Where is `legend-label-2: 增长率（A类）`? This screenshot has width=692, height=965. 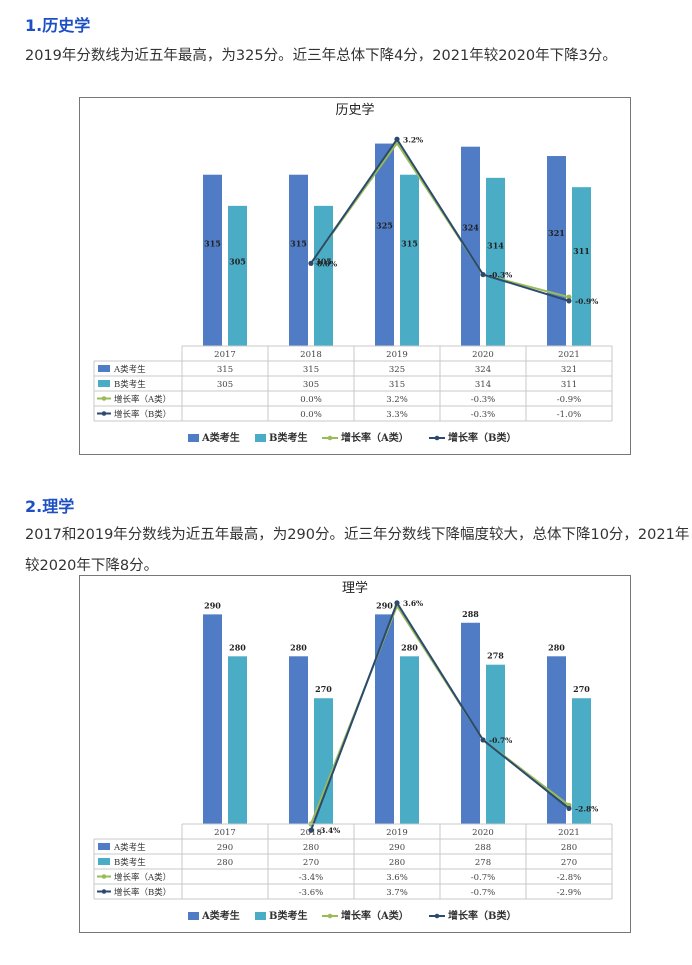
legend-label-2: 增长率（A类） is located at coordinates (375, 915).